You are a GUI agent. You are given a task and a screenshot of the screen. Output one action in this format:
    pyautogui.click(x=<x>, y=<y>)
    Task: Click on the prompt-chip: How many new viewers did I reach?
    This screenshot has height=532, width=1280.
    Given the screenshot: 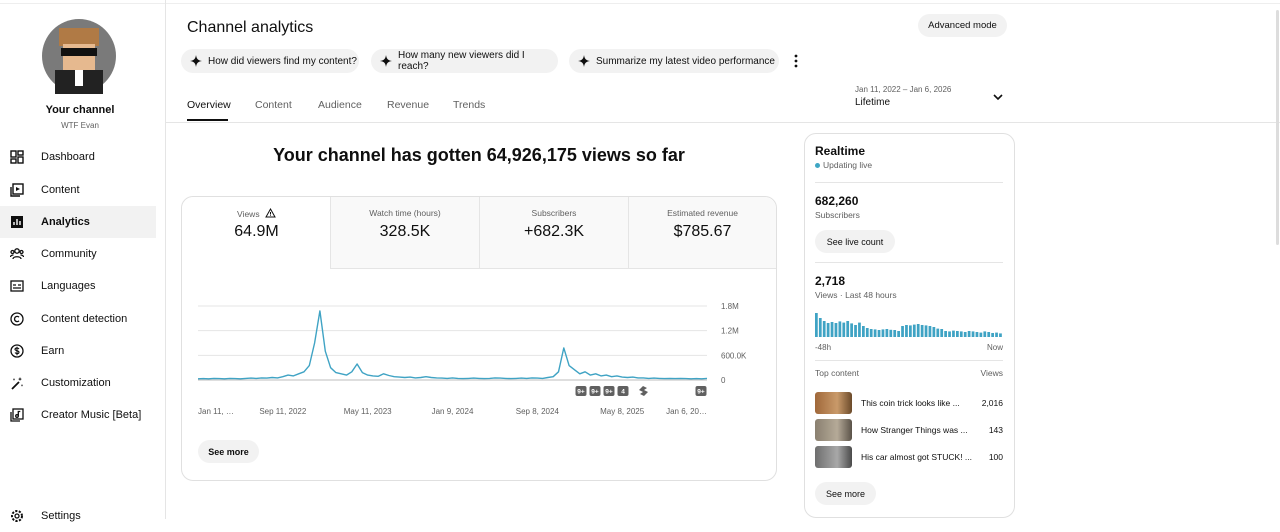 What is the action you would take?
    pyautogui.click(x=464, y=61)
    